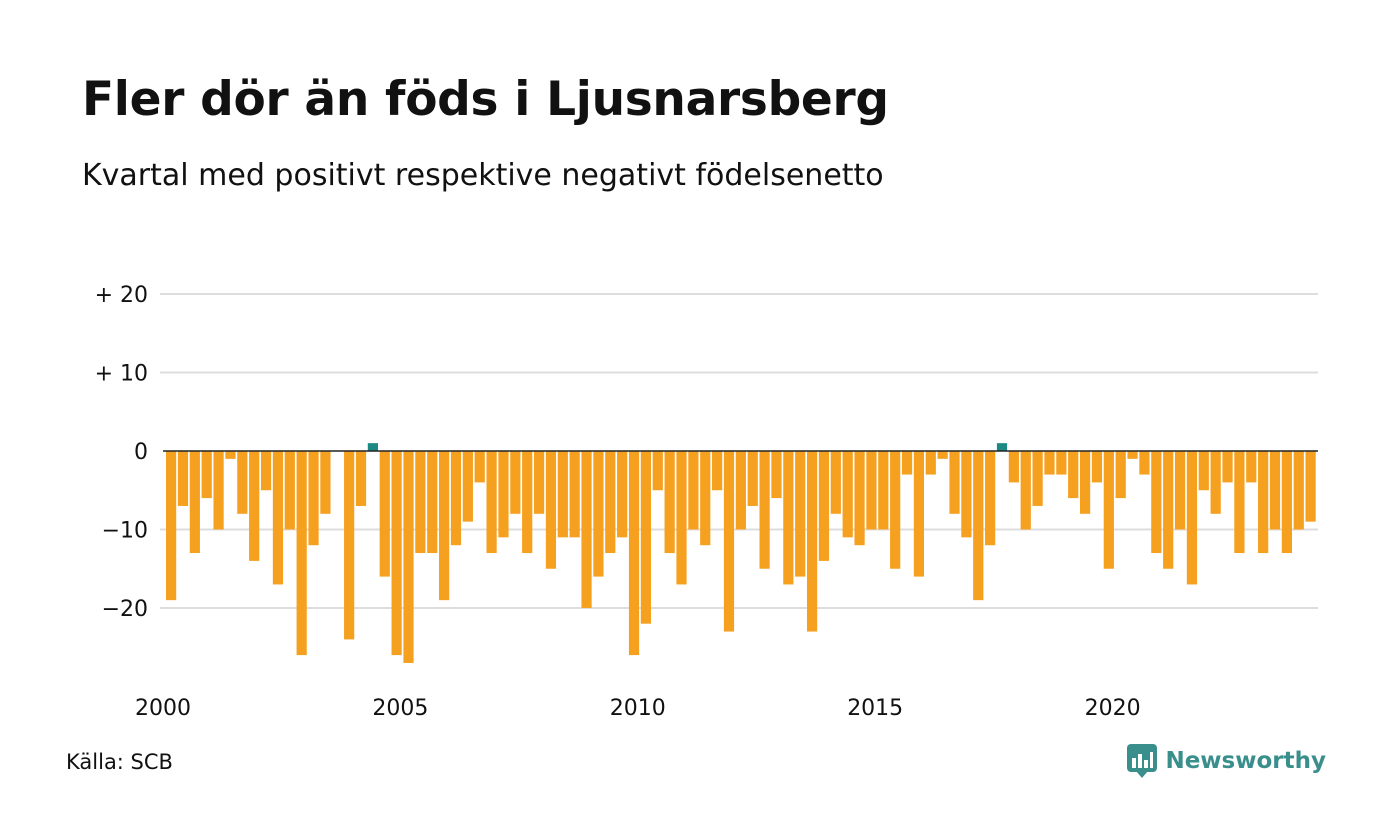  Describe the element at coordinates (141, 452) in the screenshot. I see `y-tick-label: 0` at that location.